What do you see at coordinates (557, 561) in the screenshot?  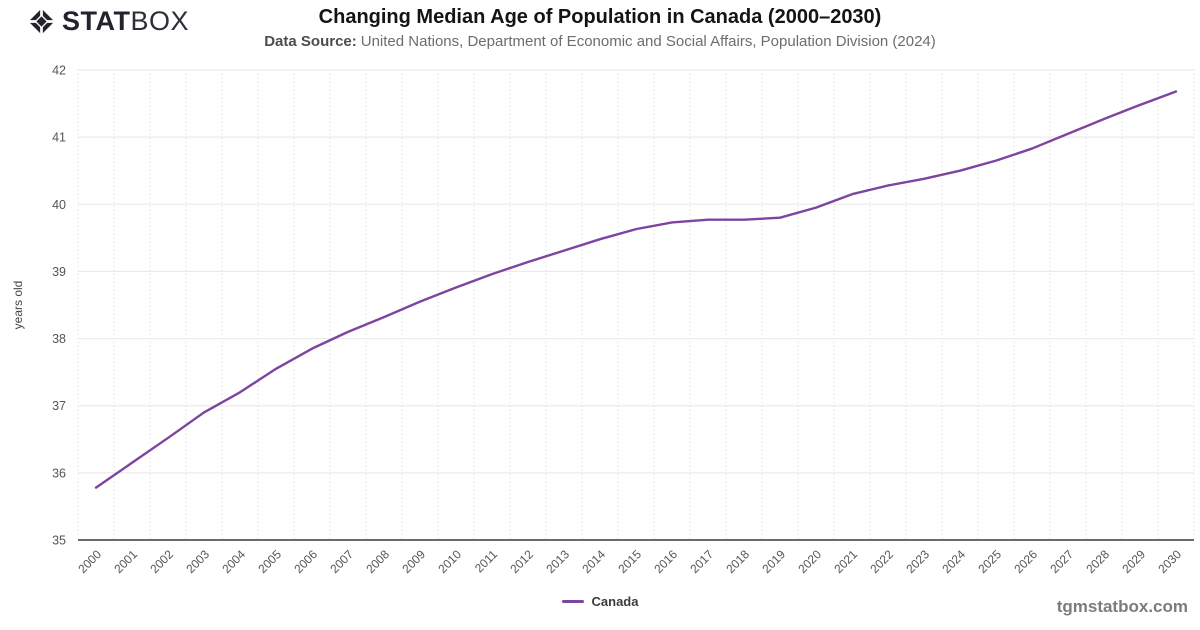 I see `x-tick-label: 2013` at bounding box center [557, 561].